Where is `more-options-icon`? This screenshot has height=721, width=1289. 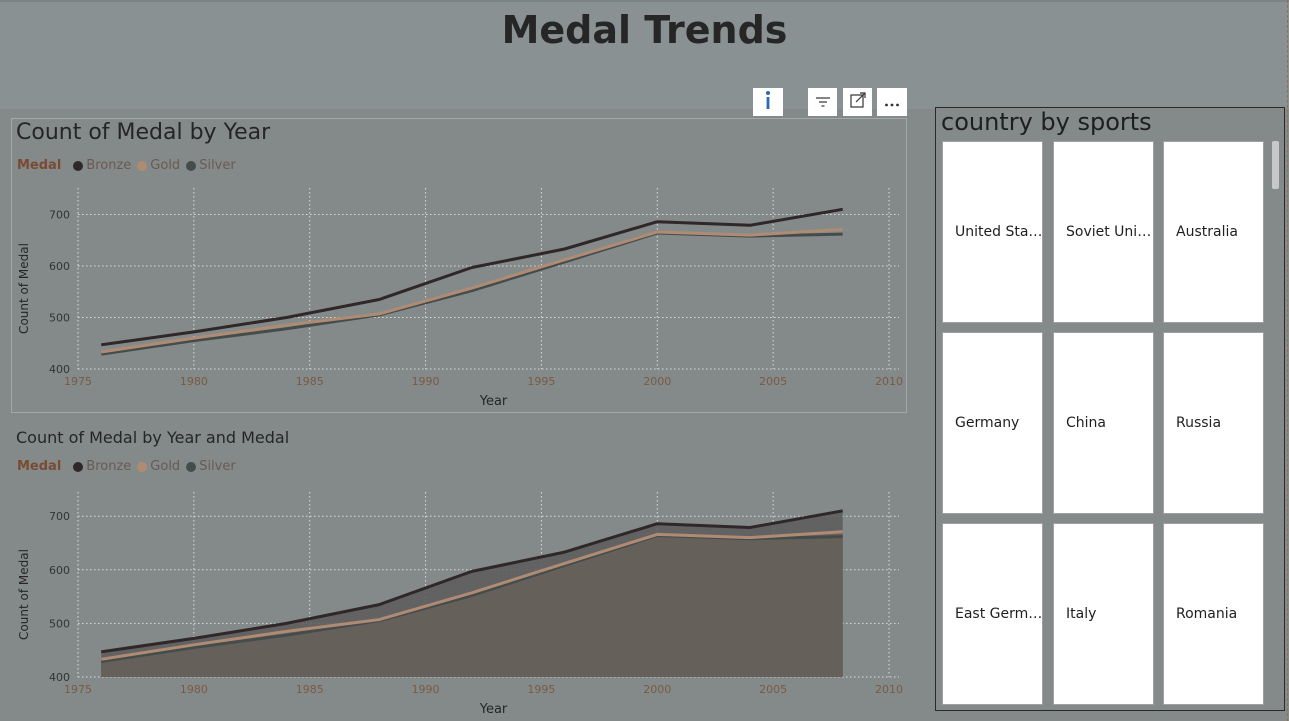
more-options-icon is located at coordinates (892, 102).